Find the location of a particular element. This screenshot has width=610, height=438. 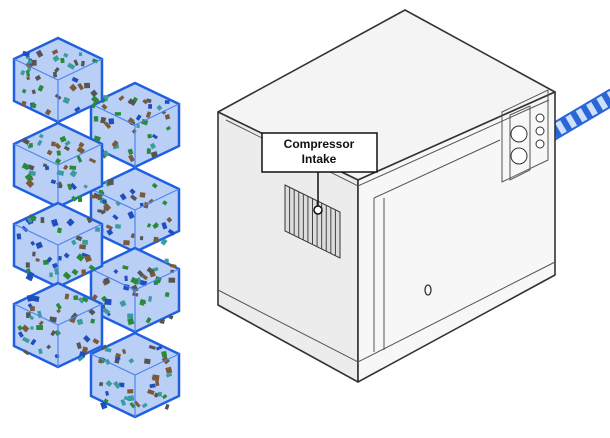

hose is located at coordinates (576, 115).